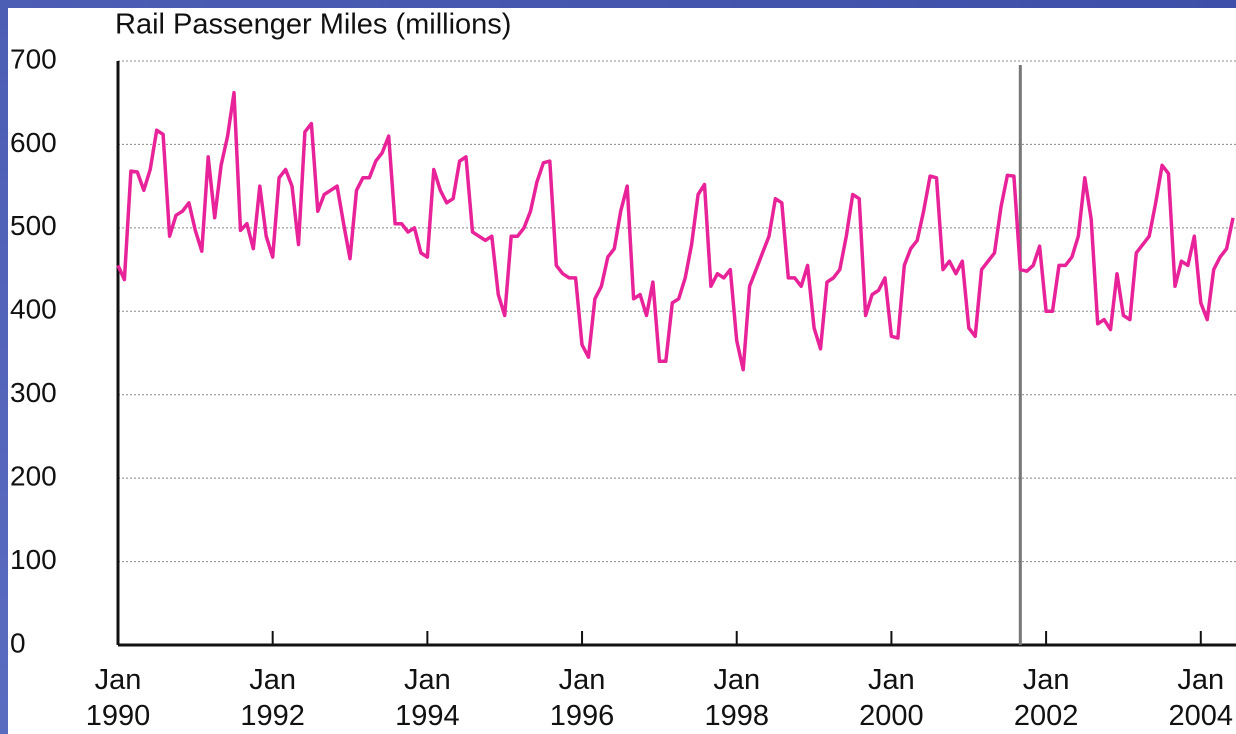 This screenshot has height=734, width=1236. What do you see at coordinates (582, 698) in the screenshot?
I see `x-tick-label: Jan 1996` at bounding box center [582, 698].